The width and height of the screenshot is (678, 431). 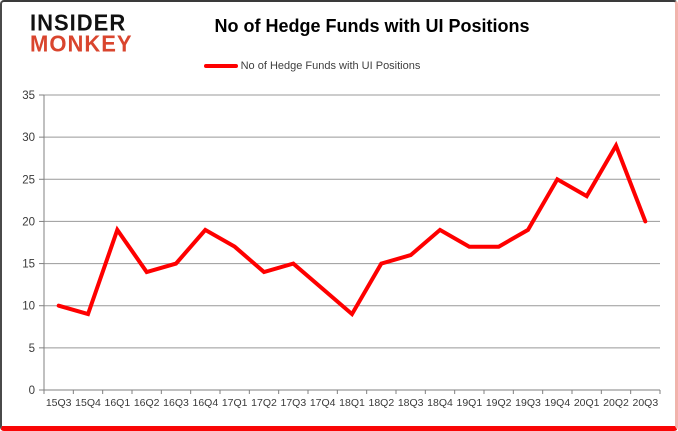 I want to click on svg-text: 17Q4, so click(x=323, y=403).